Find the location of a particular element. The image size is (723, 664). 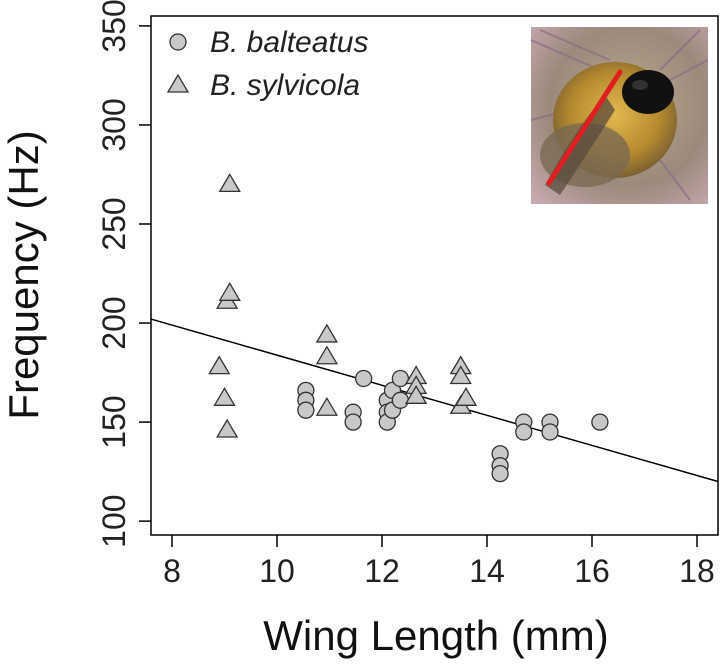

legend-marker-triangle is located at coordinates (178, 83).